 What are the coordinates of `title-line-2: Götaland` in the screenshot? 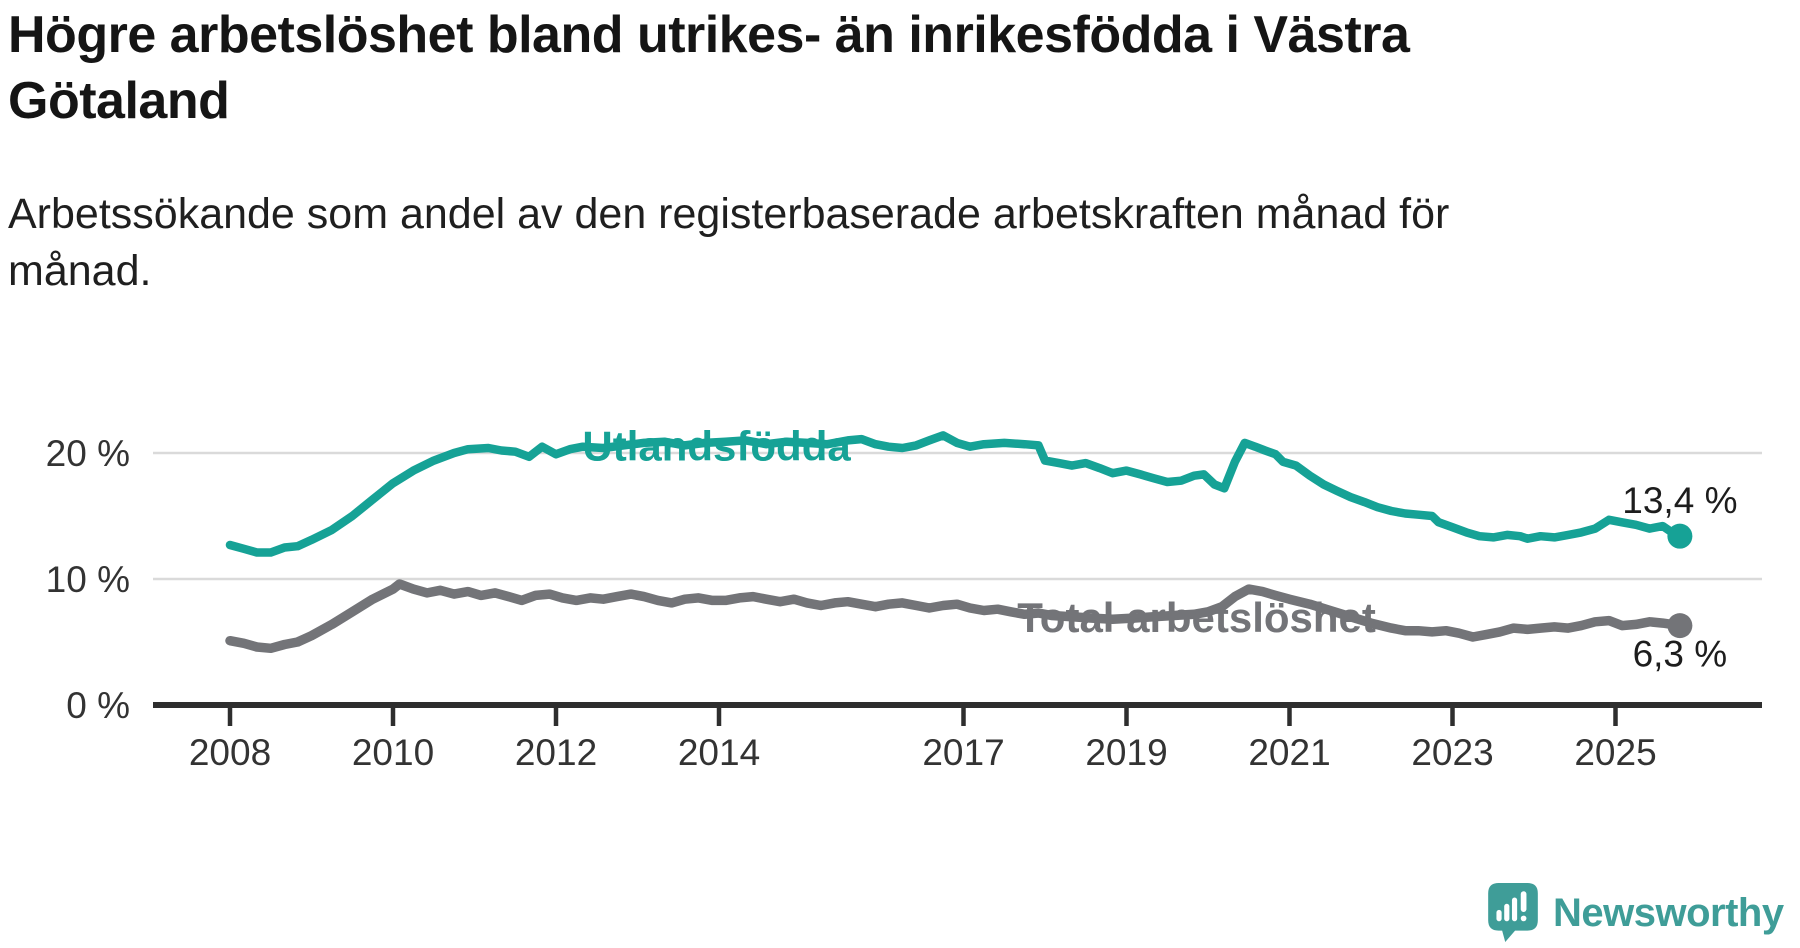 It's located at (119, 101).